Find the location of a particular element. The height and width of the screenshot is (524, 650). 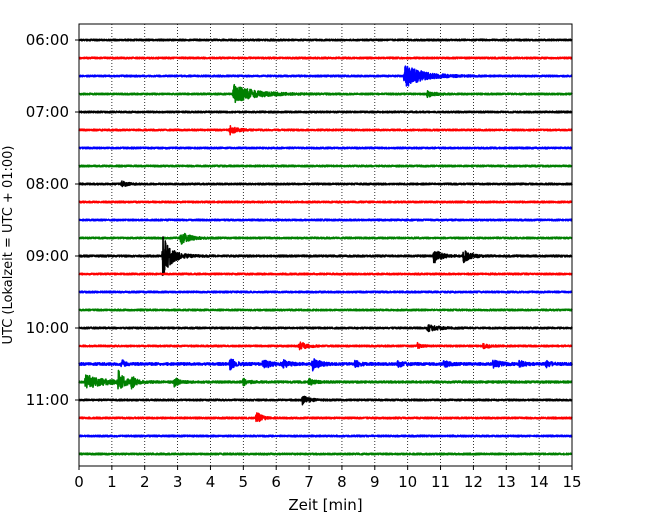

x-tick-label: 8 is located at coordinates (342, 482).